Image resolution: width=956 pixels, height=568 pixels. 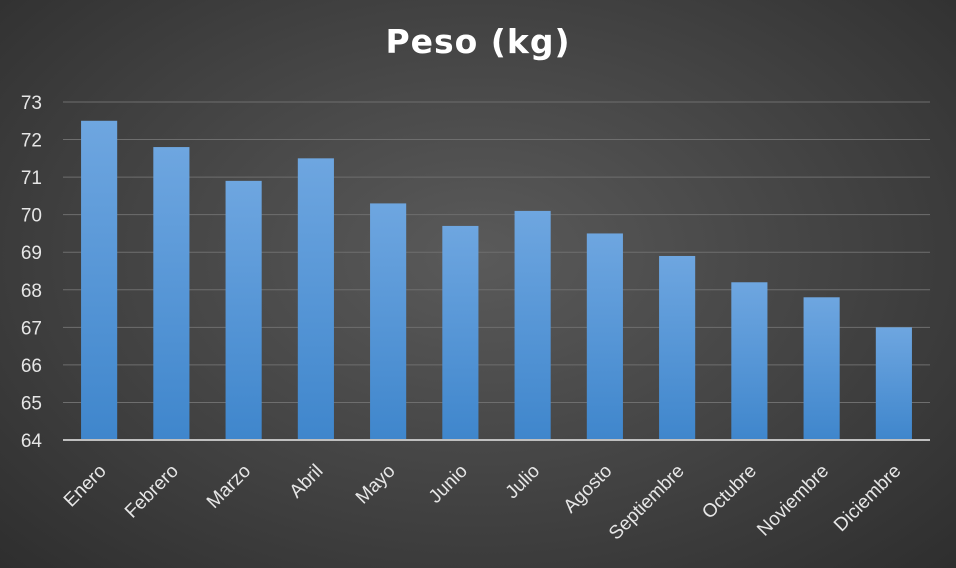 I want to click on bar-septiembre, so click(x=677, y=347).